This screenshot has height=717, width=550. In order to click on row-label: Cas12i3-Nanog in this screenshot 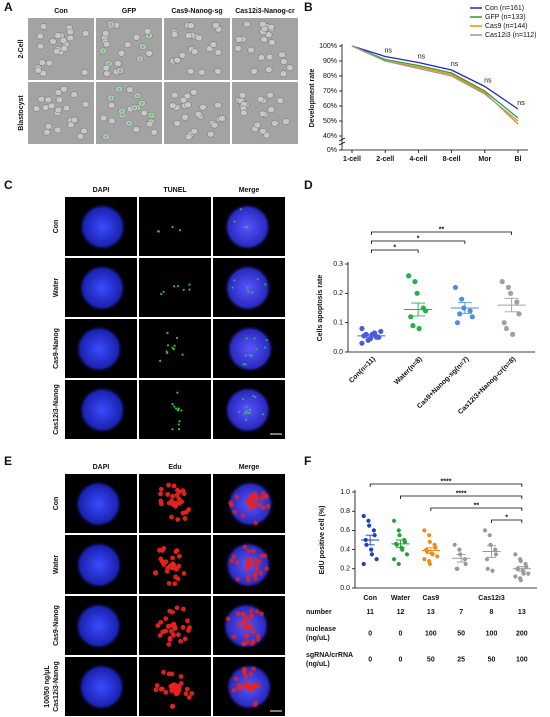, I will do `click(56, 686)`.